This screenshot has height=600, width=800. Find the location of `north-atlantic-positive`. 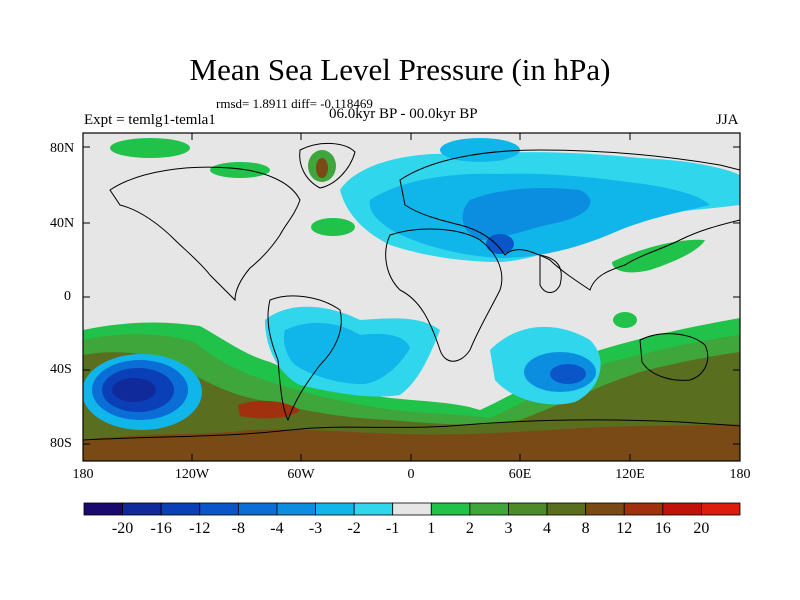

north-atlantic-positive is located at coordinates (333, 227).